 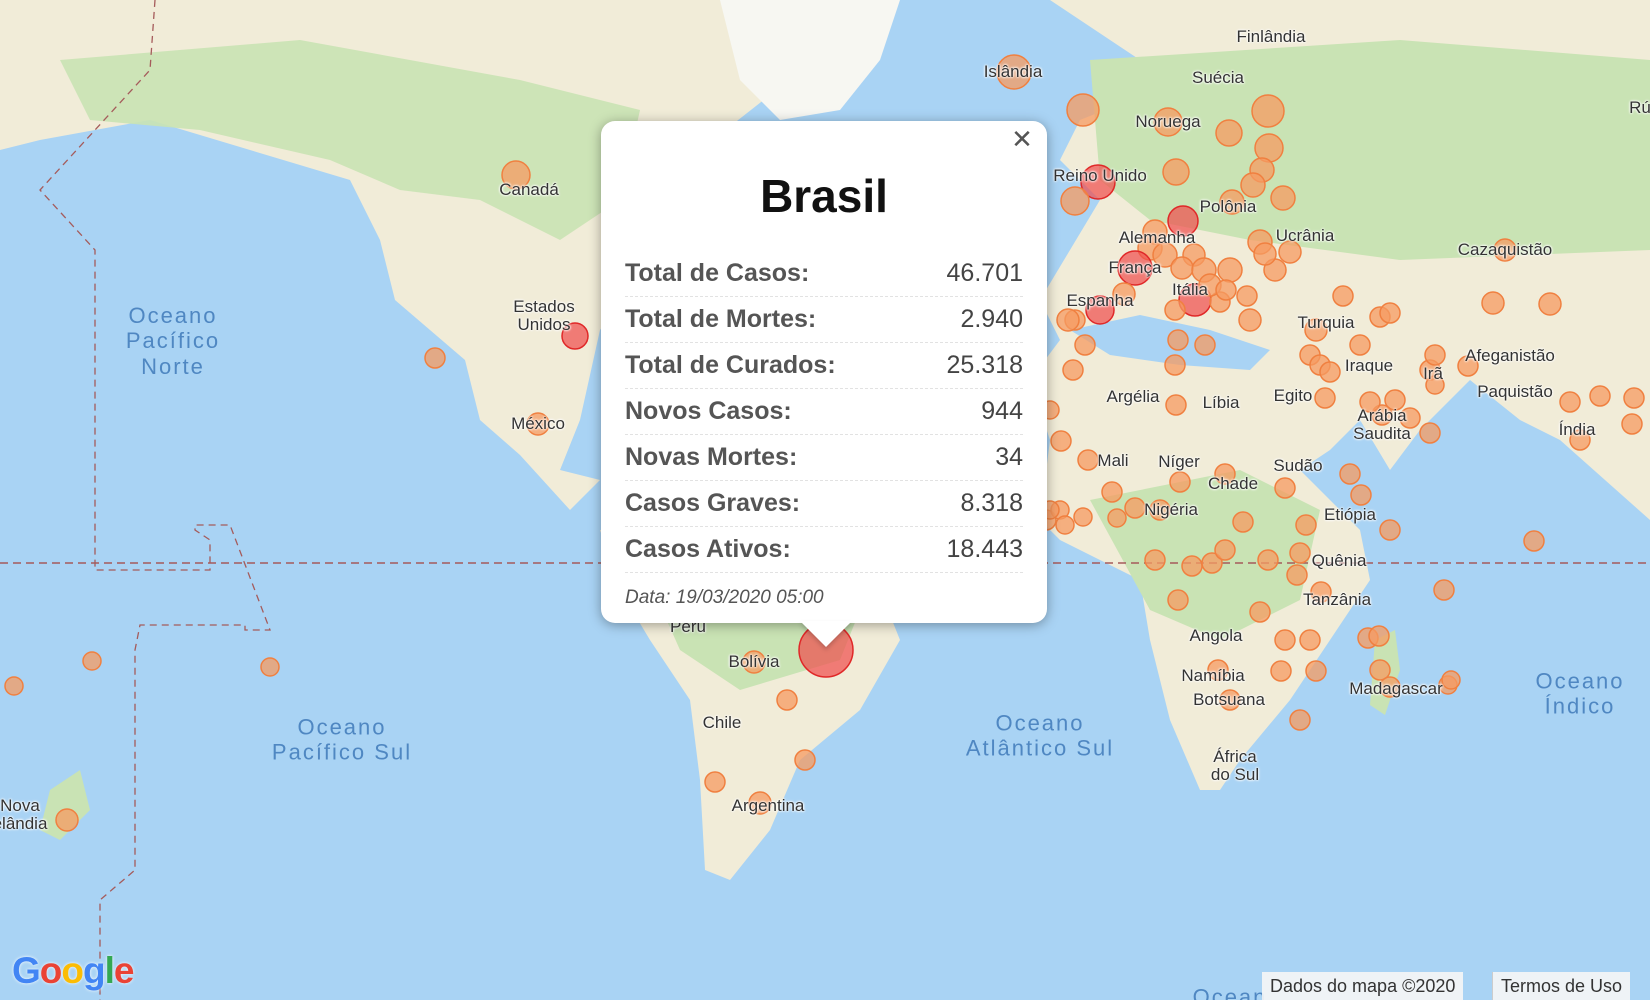 What do you see at coordinates (1022, 140) in the screenshot?
I see `close-icon: ✕` at bounding box center [1022, 140].